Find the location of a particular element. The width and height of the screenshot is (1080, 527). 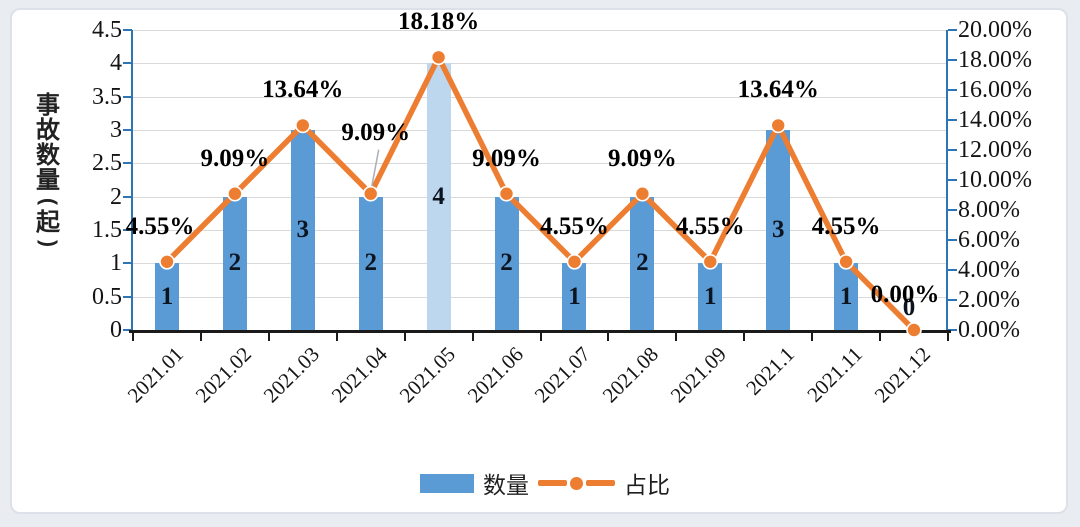

legend-line-label: 占比 is located at coordinates (647, 485).